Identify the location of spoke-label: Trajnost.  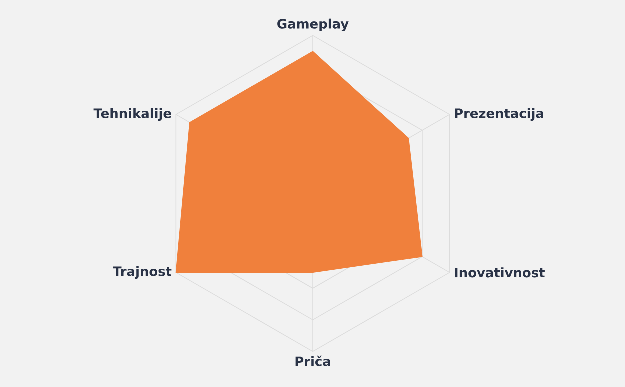
(142, 273).